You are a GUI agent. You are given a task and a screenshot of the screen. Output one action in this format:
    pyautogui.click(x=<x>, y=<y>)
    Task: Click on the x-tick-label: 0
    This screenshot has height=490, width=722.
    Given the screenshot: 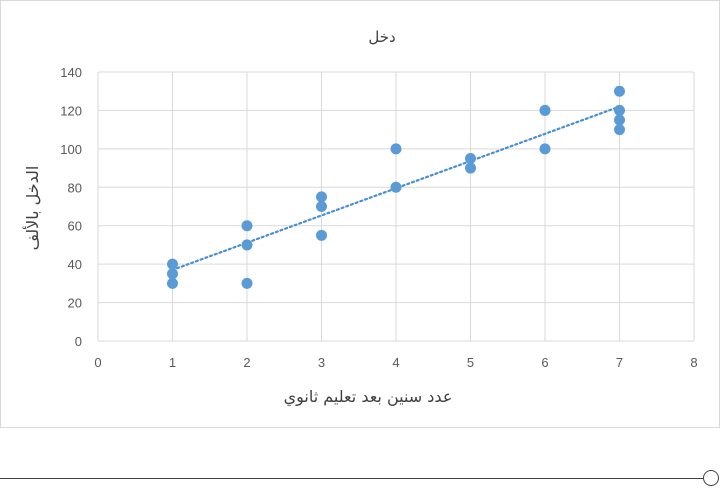 What is the action you would take?
    pyautogui.click(x=97, y=362)
    